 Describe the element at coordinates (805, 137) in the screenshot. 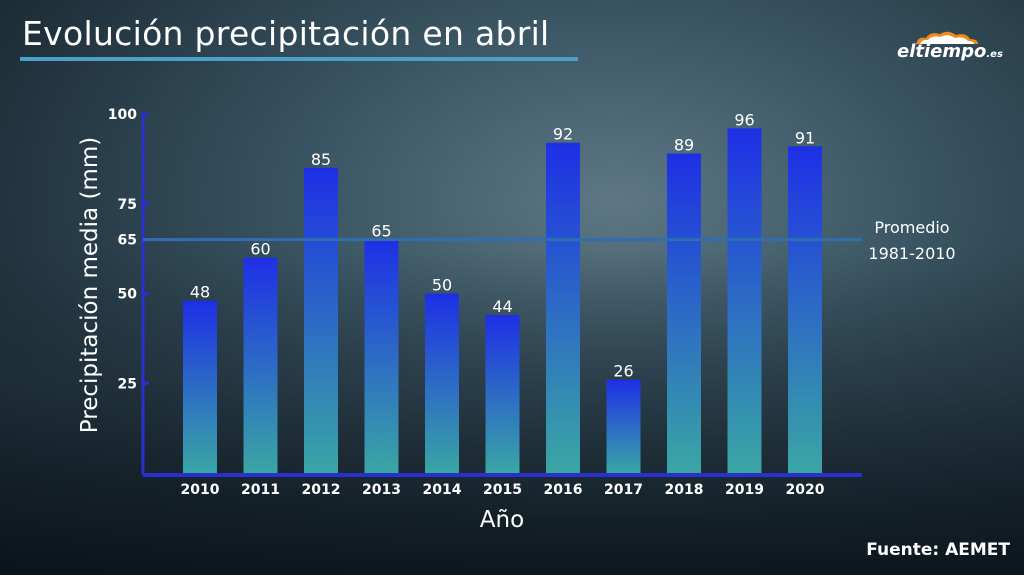

I see `value-label-2020: 91` at that location.